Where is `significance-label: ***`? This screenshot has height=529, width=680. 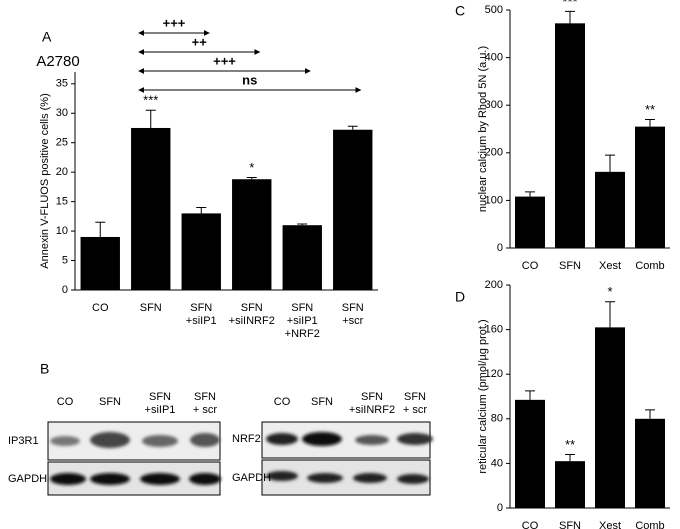
significance-label: *** is located at coordinates (569, 4).